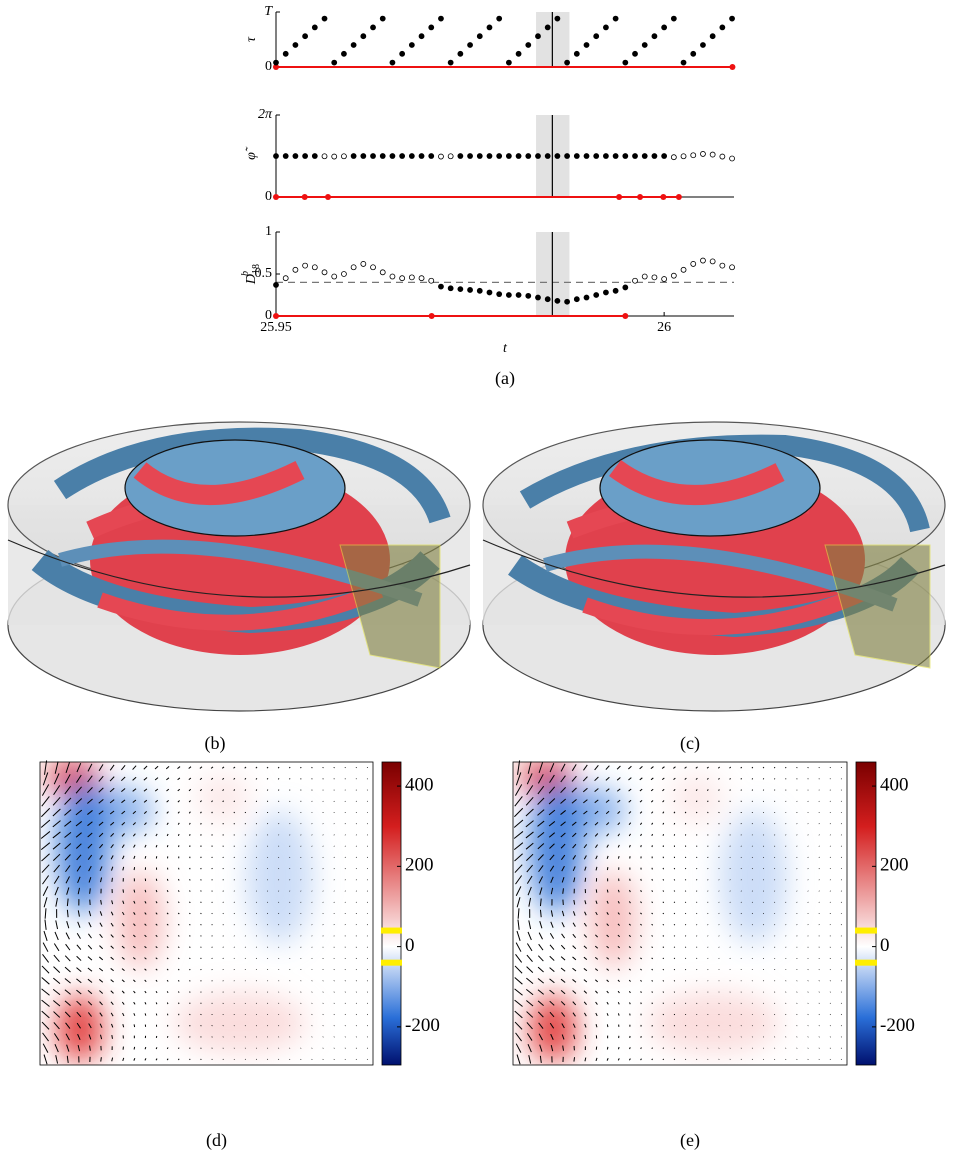 The height and width of the screenshot is (1169, 954). I want to click on y-tick-label: 0.5, so click(264, 273).